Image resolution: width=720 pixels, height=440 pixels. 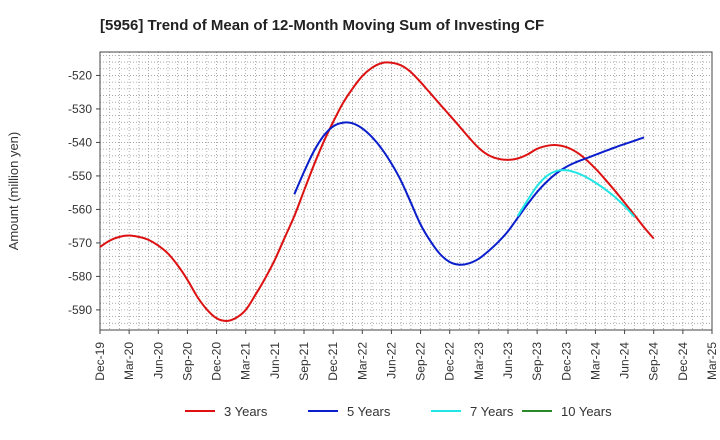 I want to click on x-tick-label: Dec-20, so click(x=217, y=361).